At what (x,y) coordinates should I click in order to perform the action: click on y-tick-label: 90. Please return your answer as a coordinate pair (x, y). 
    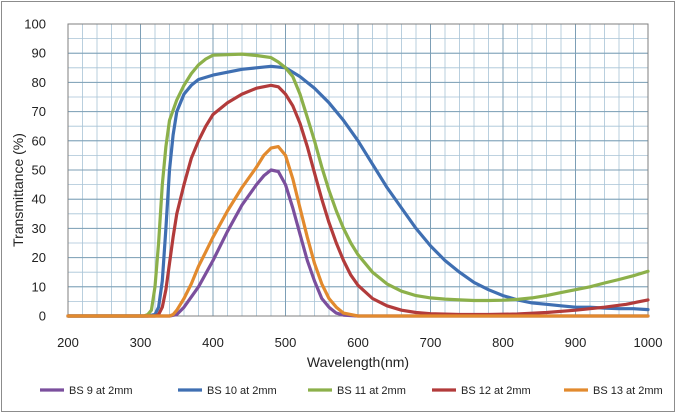
    Looking at the image, I should click on (39, 53).